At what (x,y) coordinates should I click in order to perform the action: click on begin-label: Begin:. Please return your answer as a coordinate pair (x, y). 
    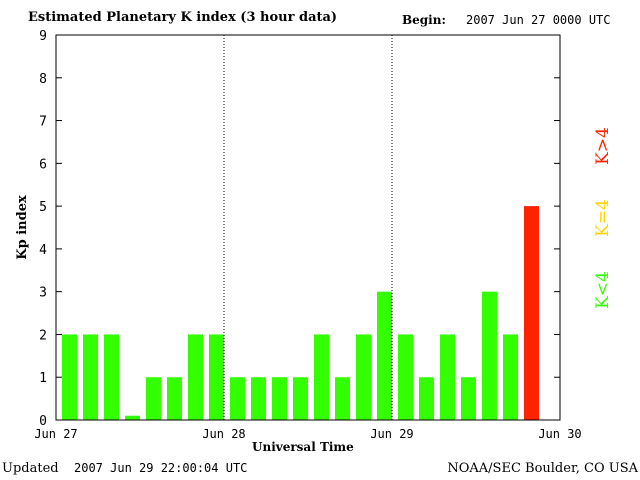
    Looking at the image, I should click on (424, 20).